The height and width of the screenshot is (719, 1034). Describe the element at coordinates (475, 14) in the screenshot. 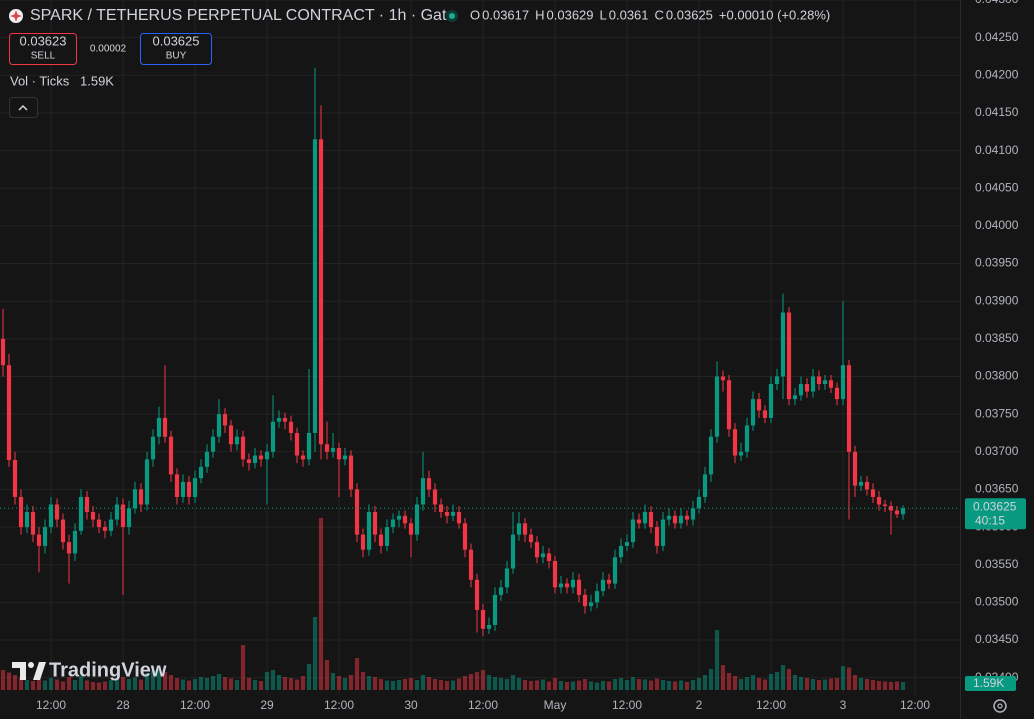

I see `legend-item: O` at that location.